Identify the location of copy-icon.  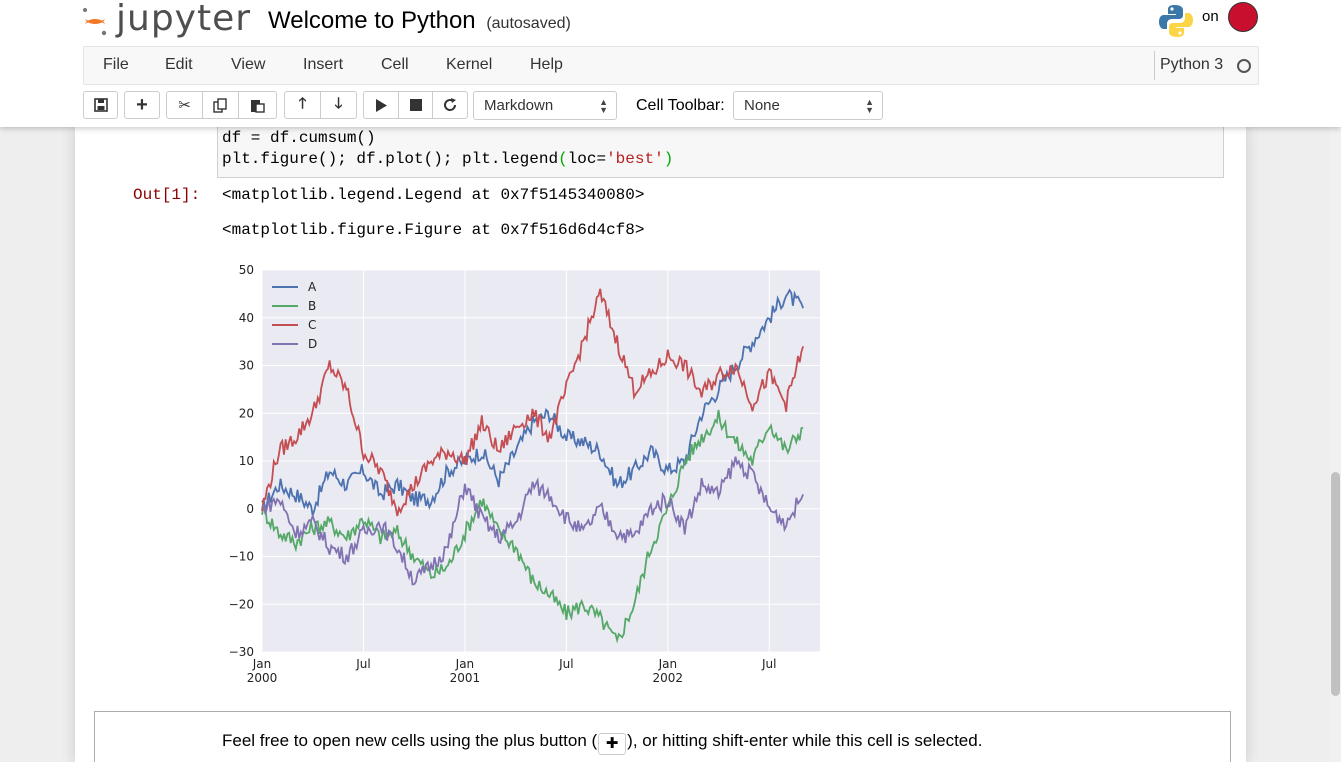
(220, 105).